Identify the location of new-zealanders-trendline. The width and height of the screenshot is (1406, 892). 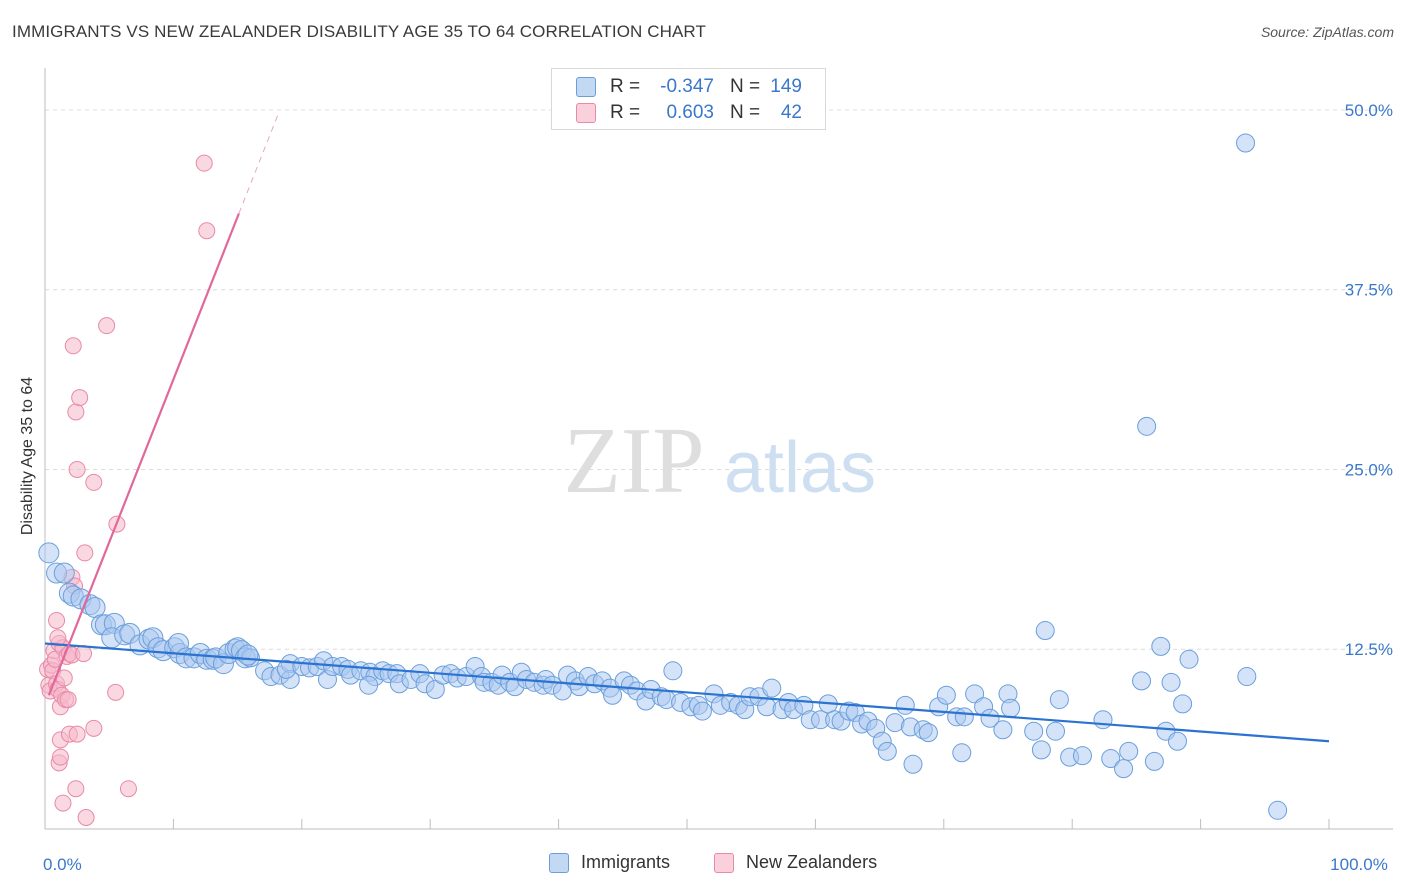
(143, 454).